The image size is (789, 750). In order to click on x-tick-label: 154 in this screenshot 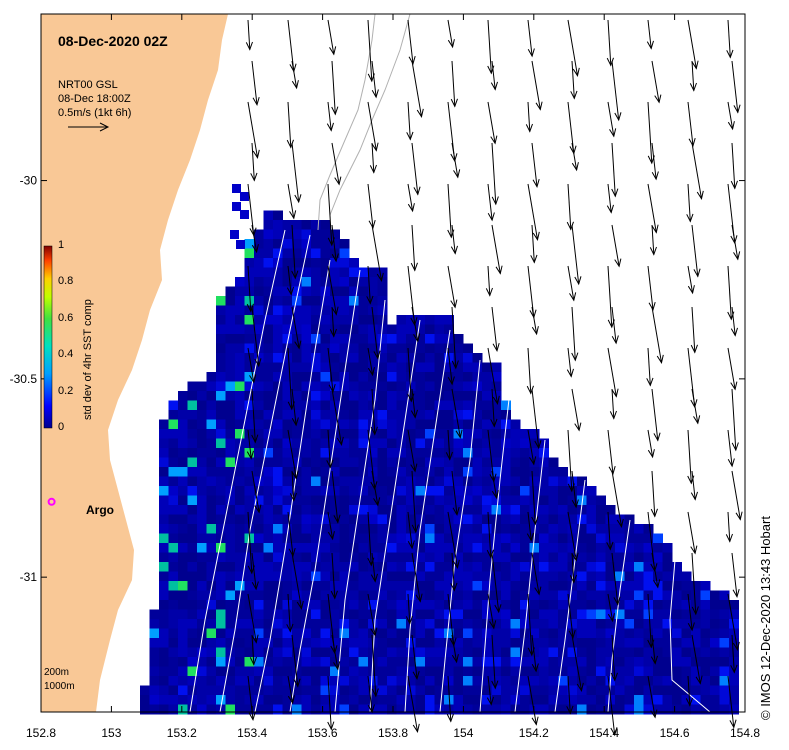, I will do `click(463, 733)`.